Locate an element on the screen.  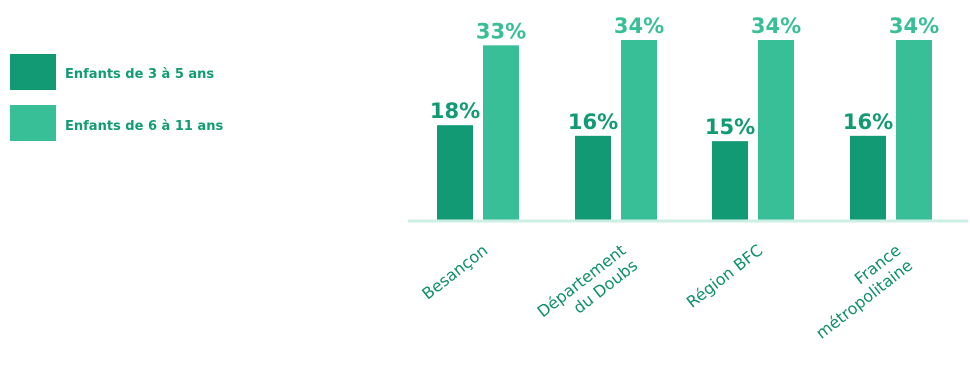
category-label-3: Francemétropolitaine is located at coordinates (858, 292).